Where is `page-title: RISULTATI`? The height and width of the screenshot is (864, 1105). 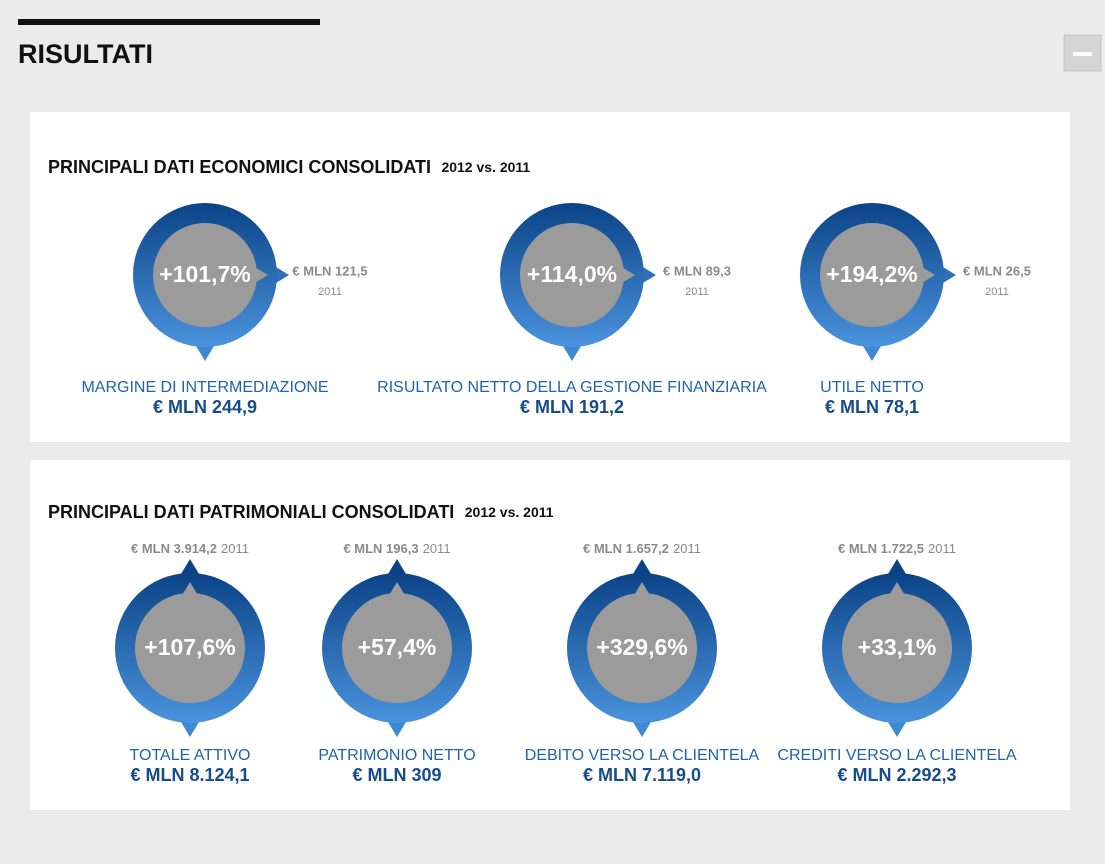
page-title: RISULTATI is located at coordinates (85, 54).